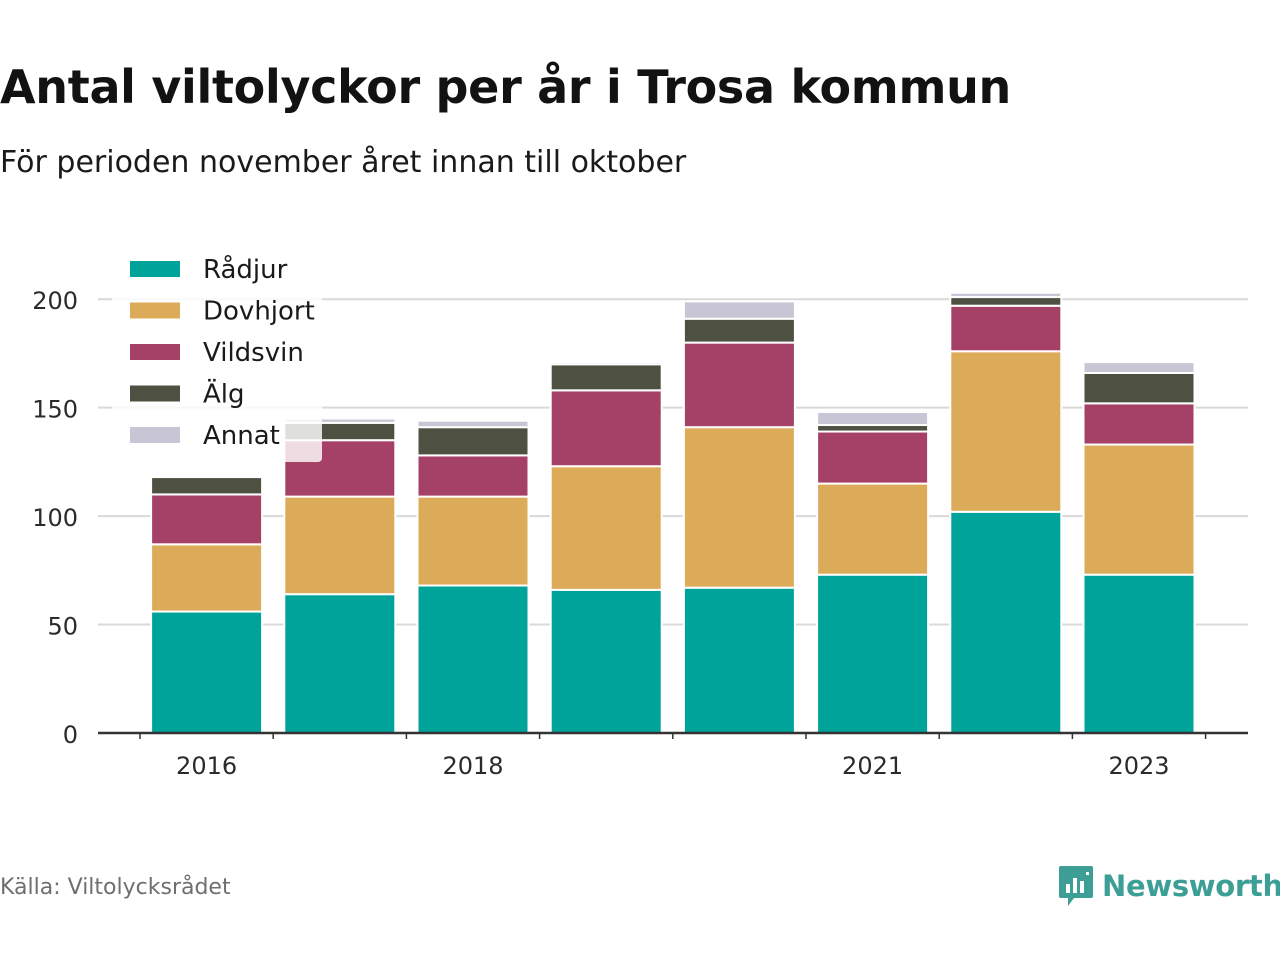  I want to click on legend-label: Älg, so click(224, 394).